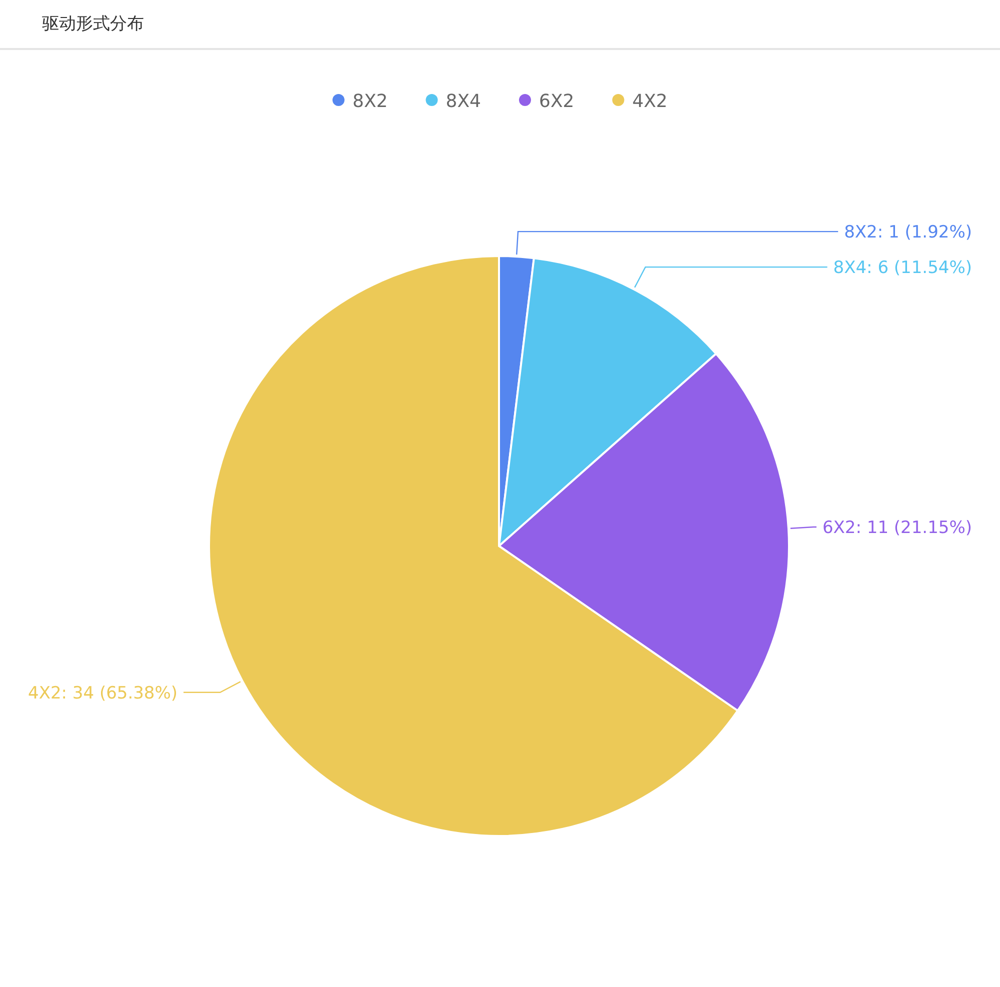 The height and width of the screenshot is (987, 1000). Describe the element at coordinates (650, 101) in the screenshot. I see `legend-label: 4X2` at that location.